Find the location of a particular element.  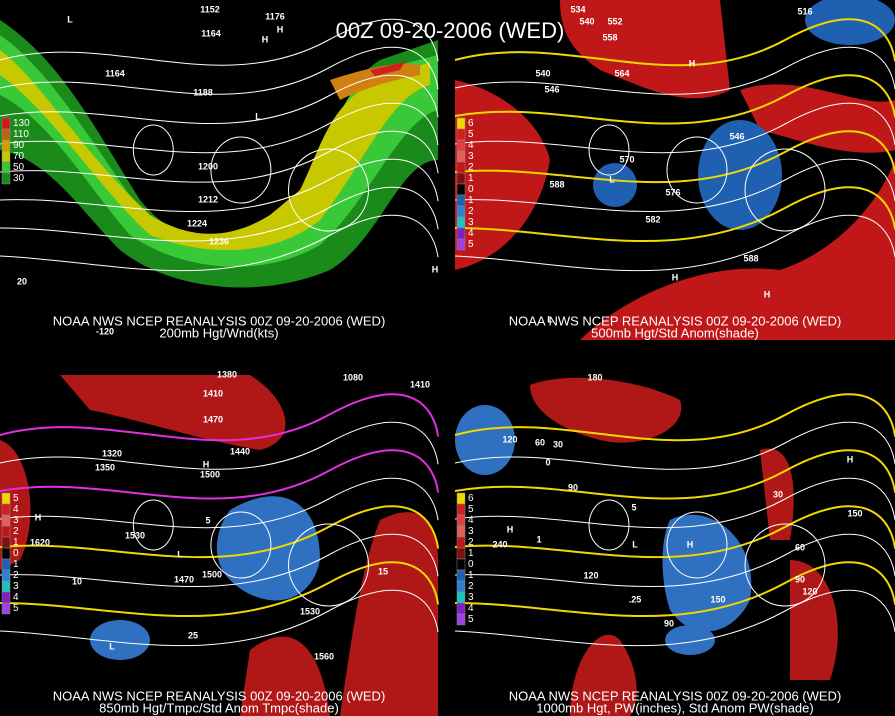

legend-label: 110 is located at coordinates (21, 134).